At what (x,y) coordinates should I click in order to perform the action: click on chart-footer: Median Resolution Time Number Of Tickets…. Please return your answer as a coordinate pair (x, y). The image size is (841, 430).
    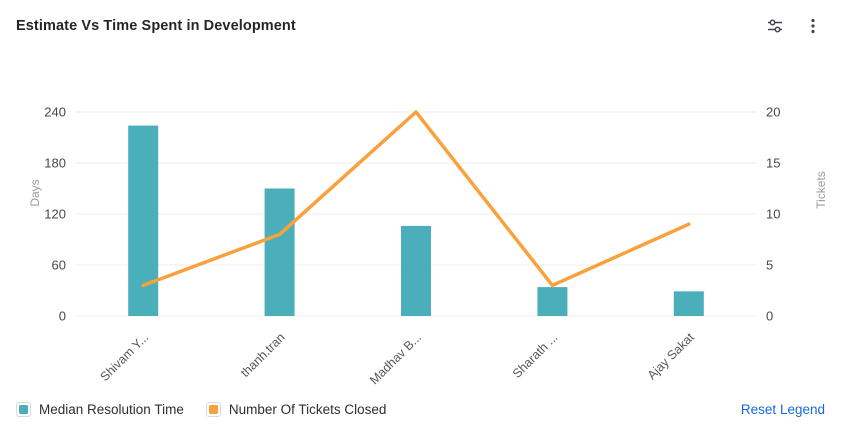
    Looking at the image, I should click on (420, 409).